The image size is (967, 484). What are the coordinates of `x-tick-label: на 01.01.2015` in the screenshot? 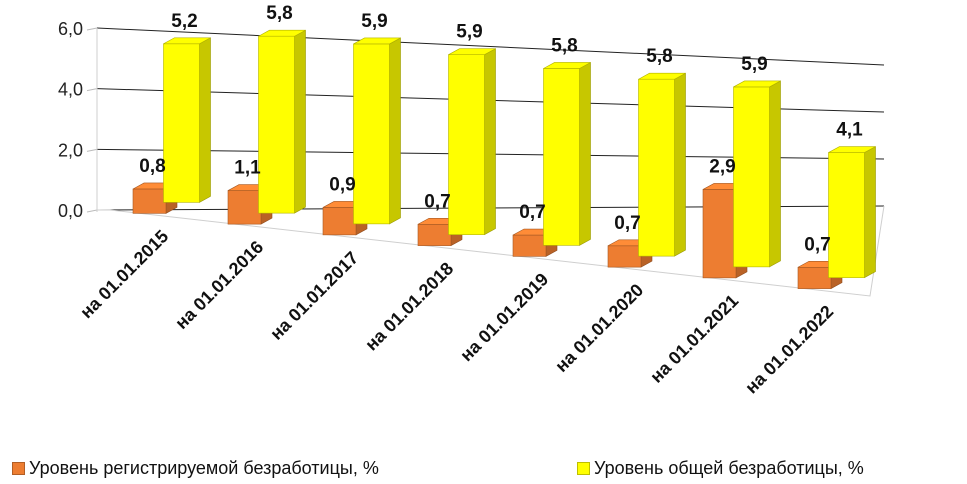 It's located at (124, 274).